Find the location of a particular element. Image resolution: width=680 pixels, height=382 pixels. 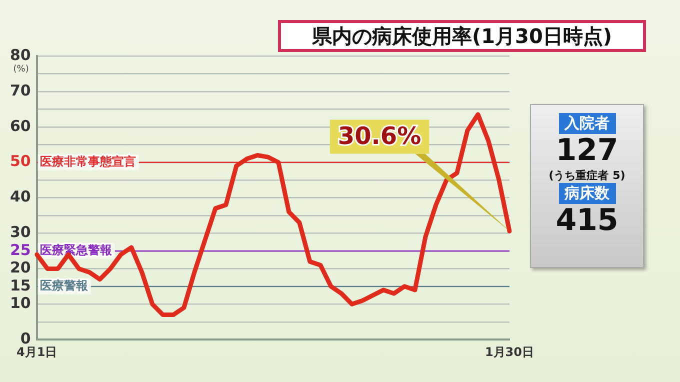

x-tick-label: 1月30日 is located at coordinates (509, 351).